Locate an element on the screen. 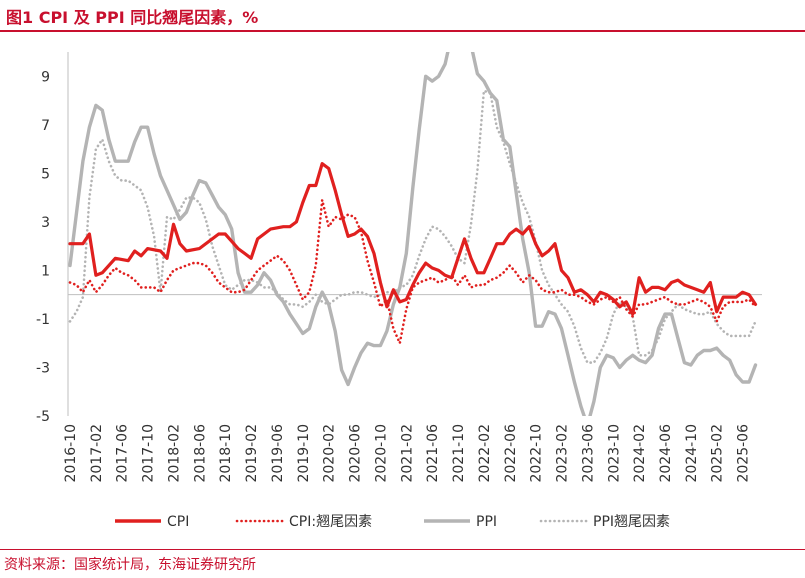  title-divider is located at coordinates (402, 31).